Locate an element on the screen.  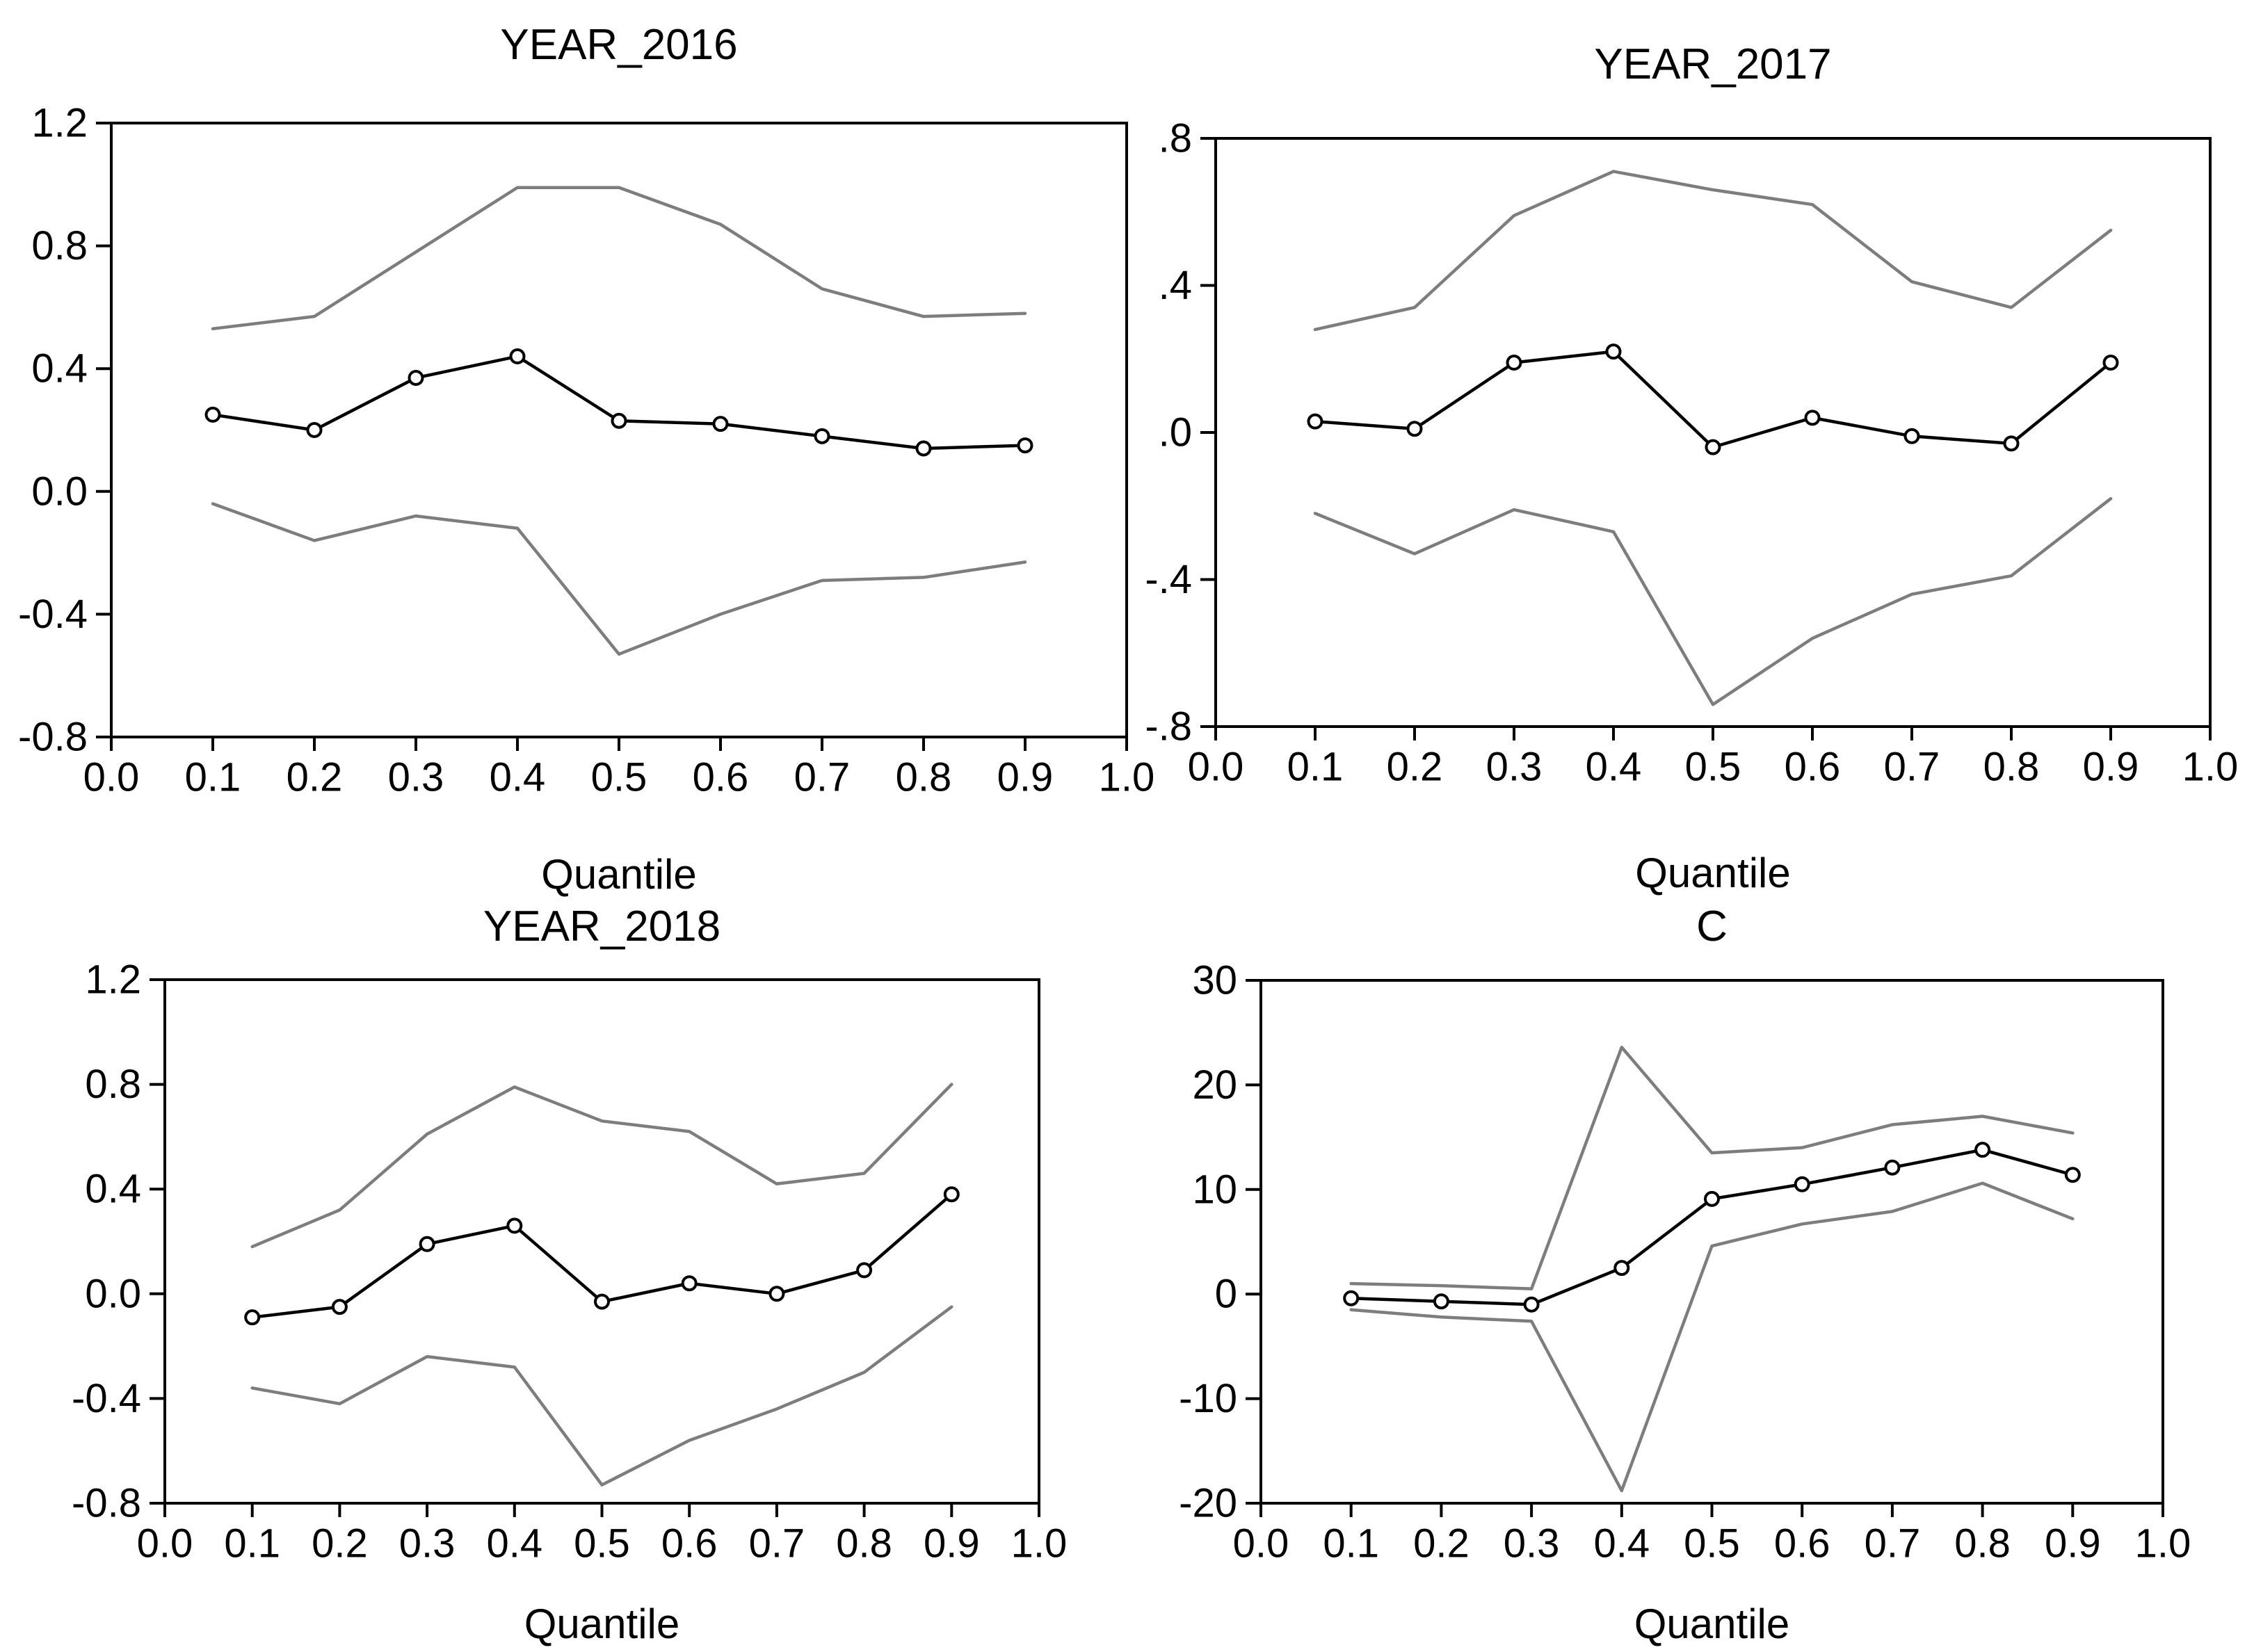
plot-frame is located at coordinates (1711, 1242).